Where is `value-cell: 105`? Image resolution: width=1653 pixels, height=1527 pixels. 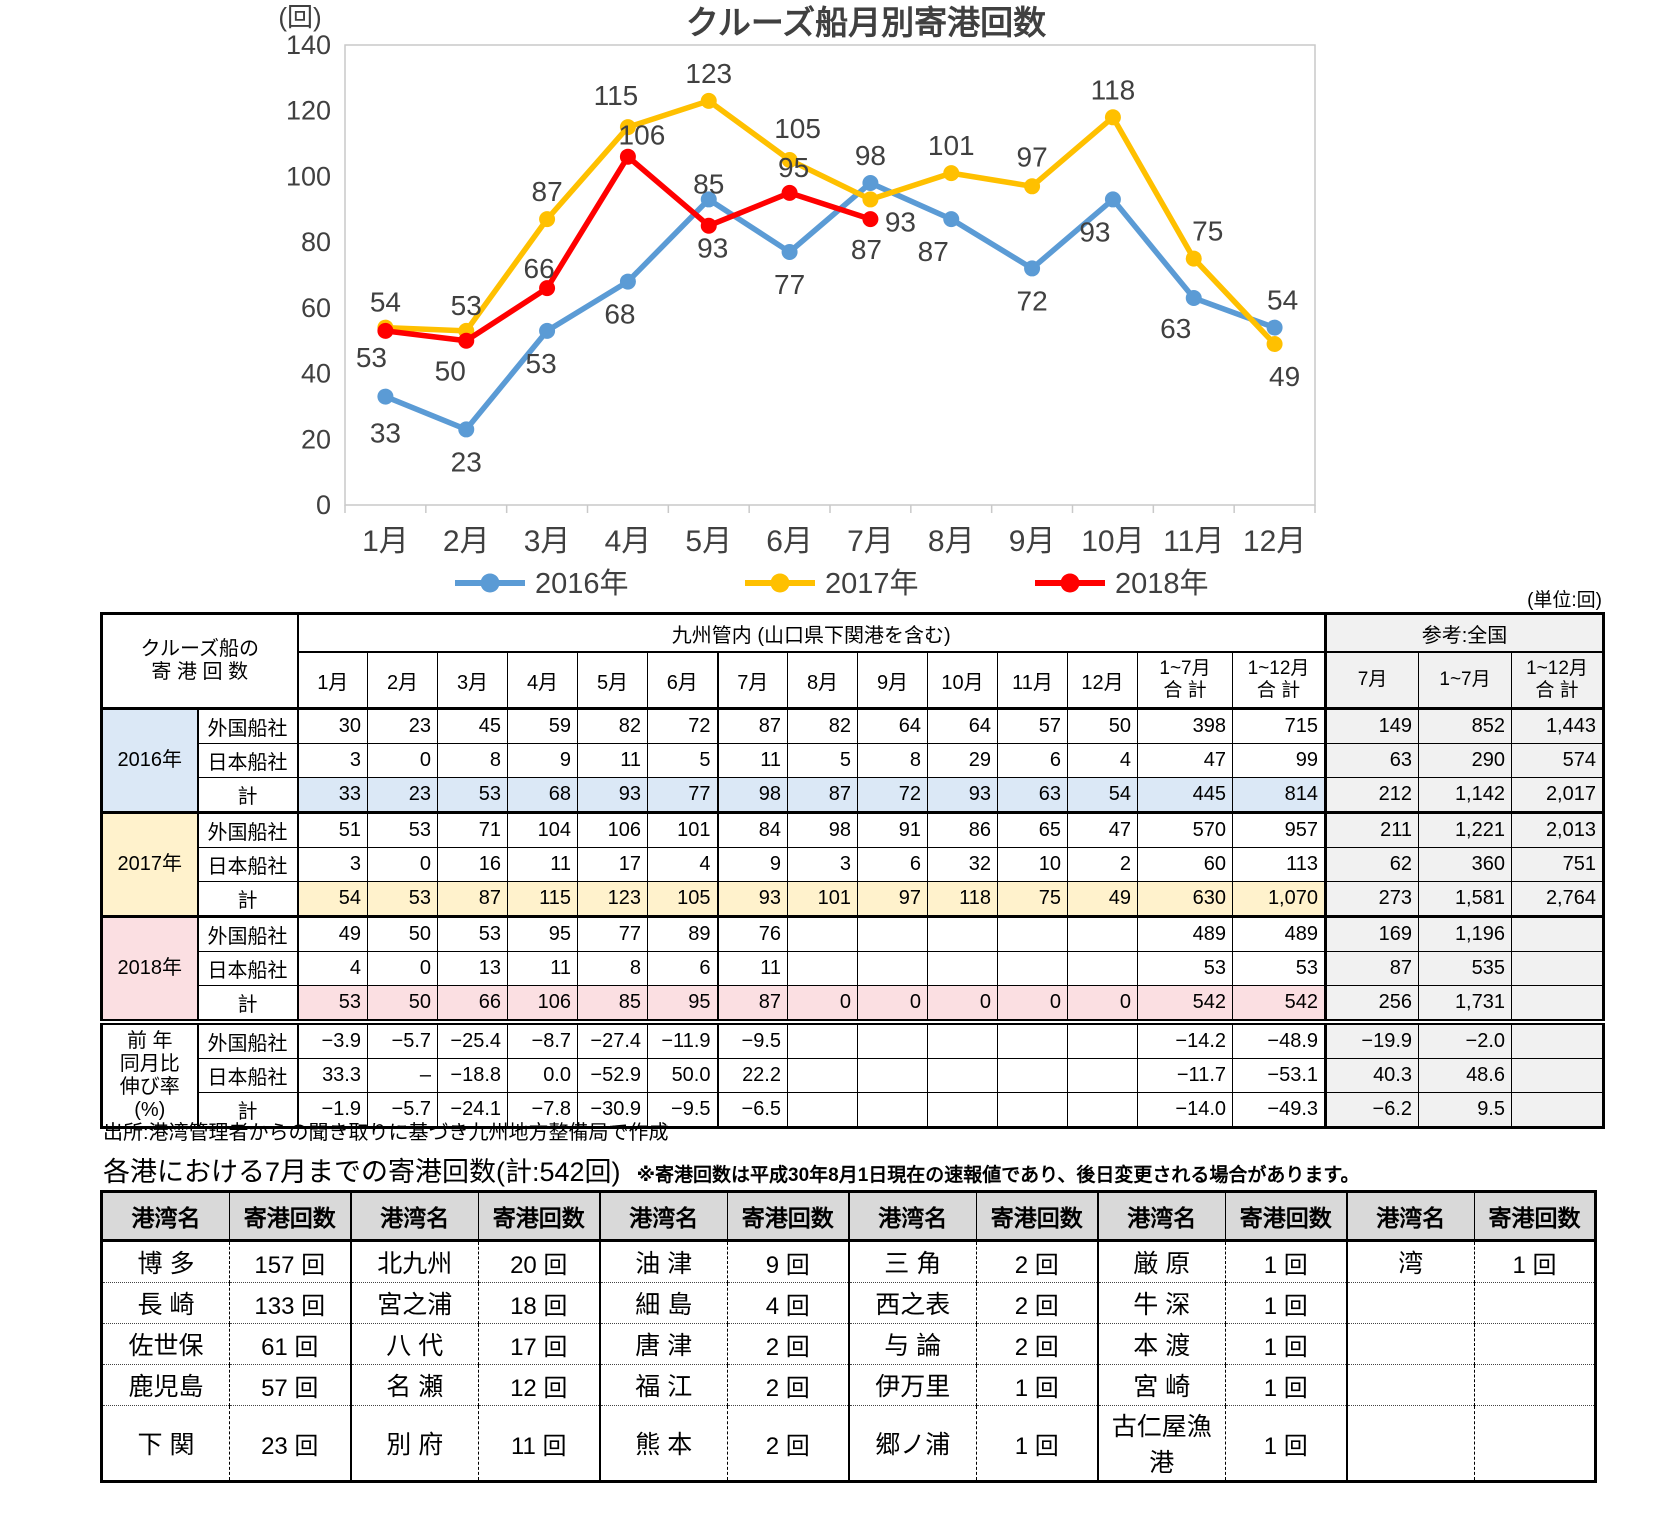 value-cell: 105 is located at coordinates (682, 899).